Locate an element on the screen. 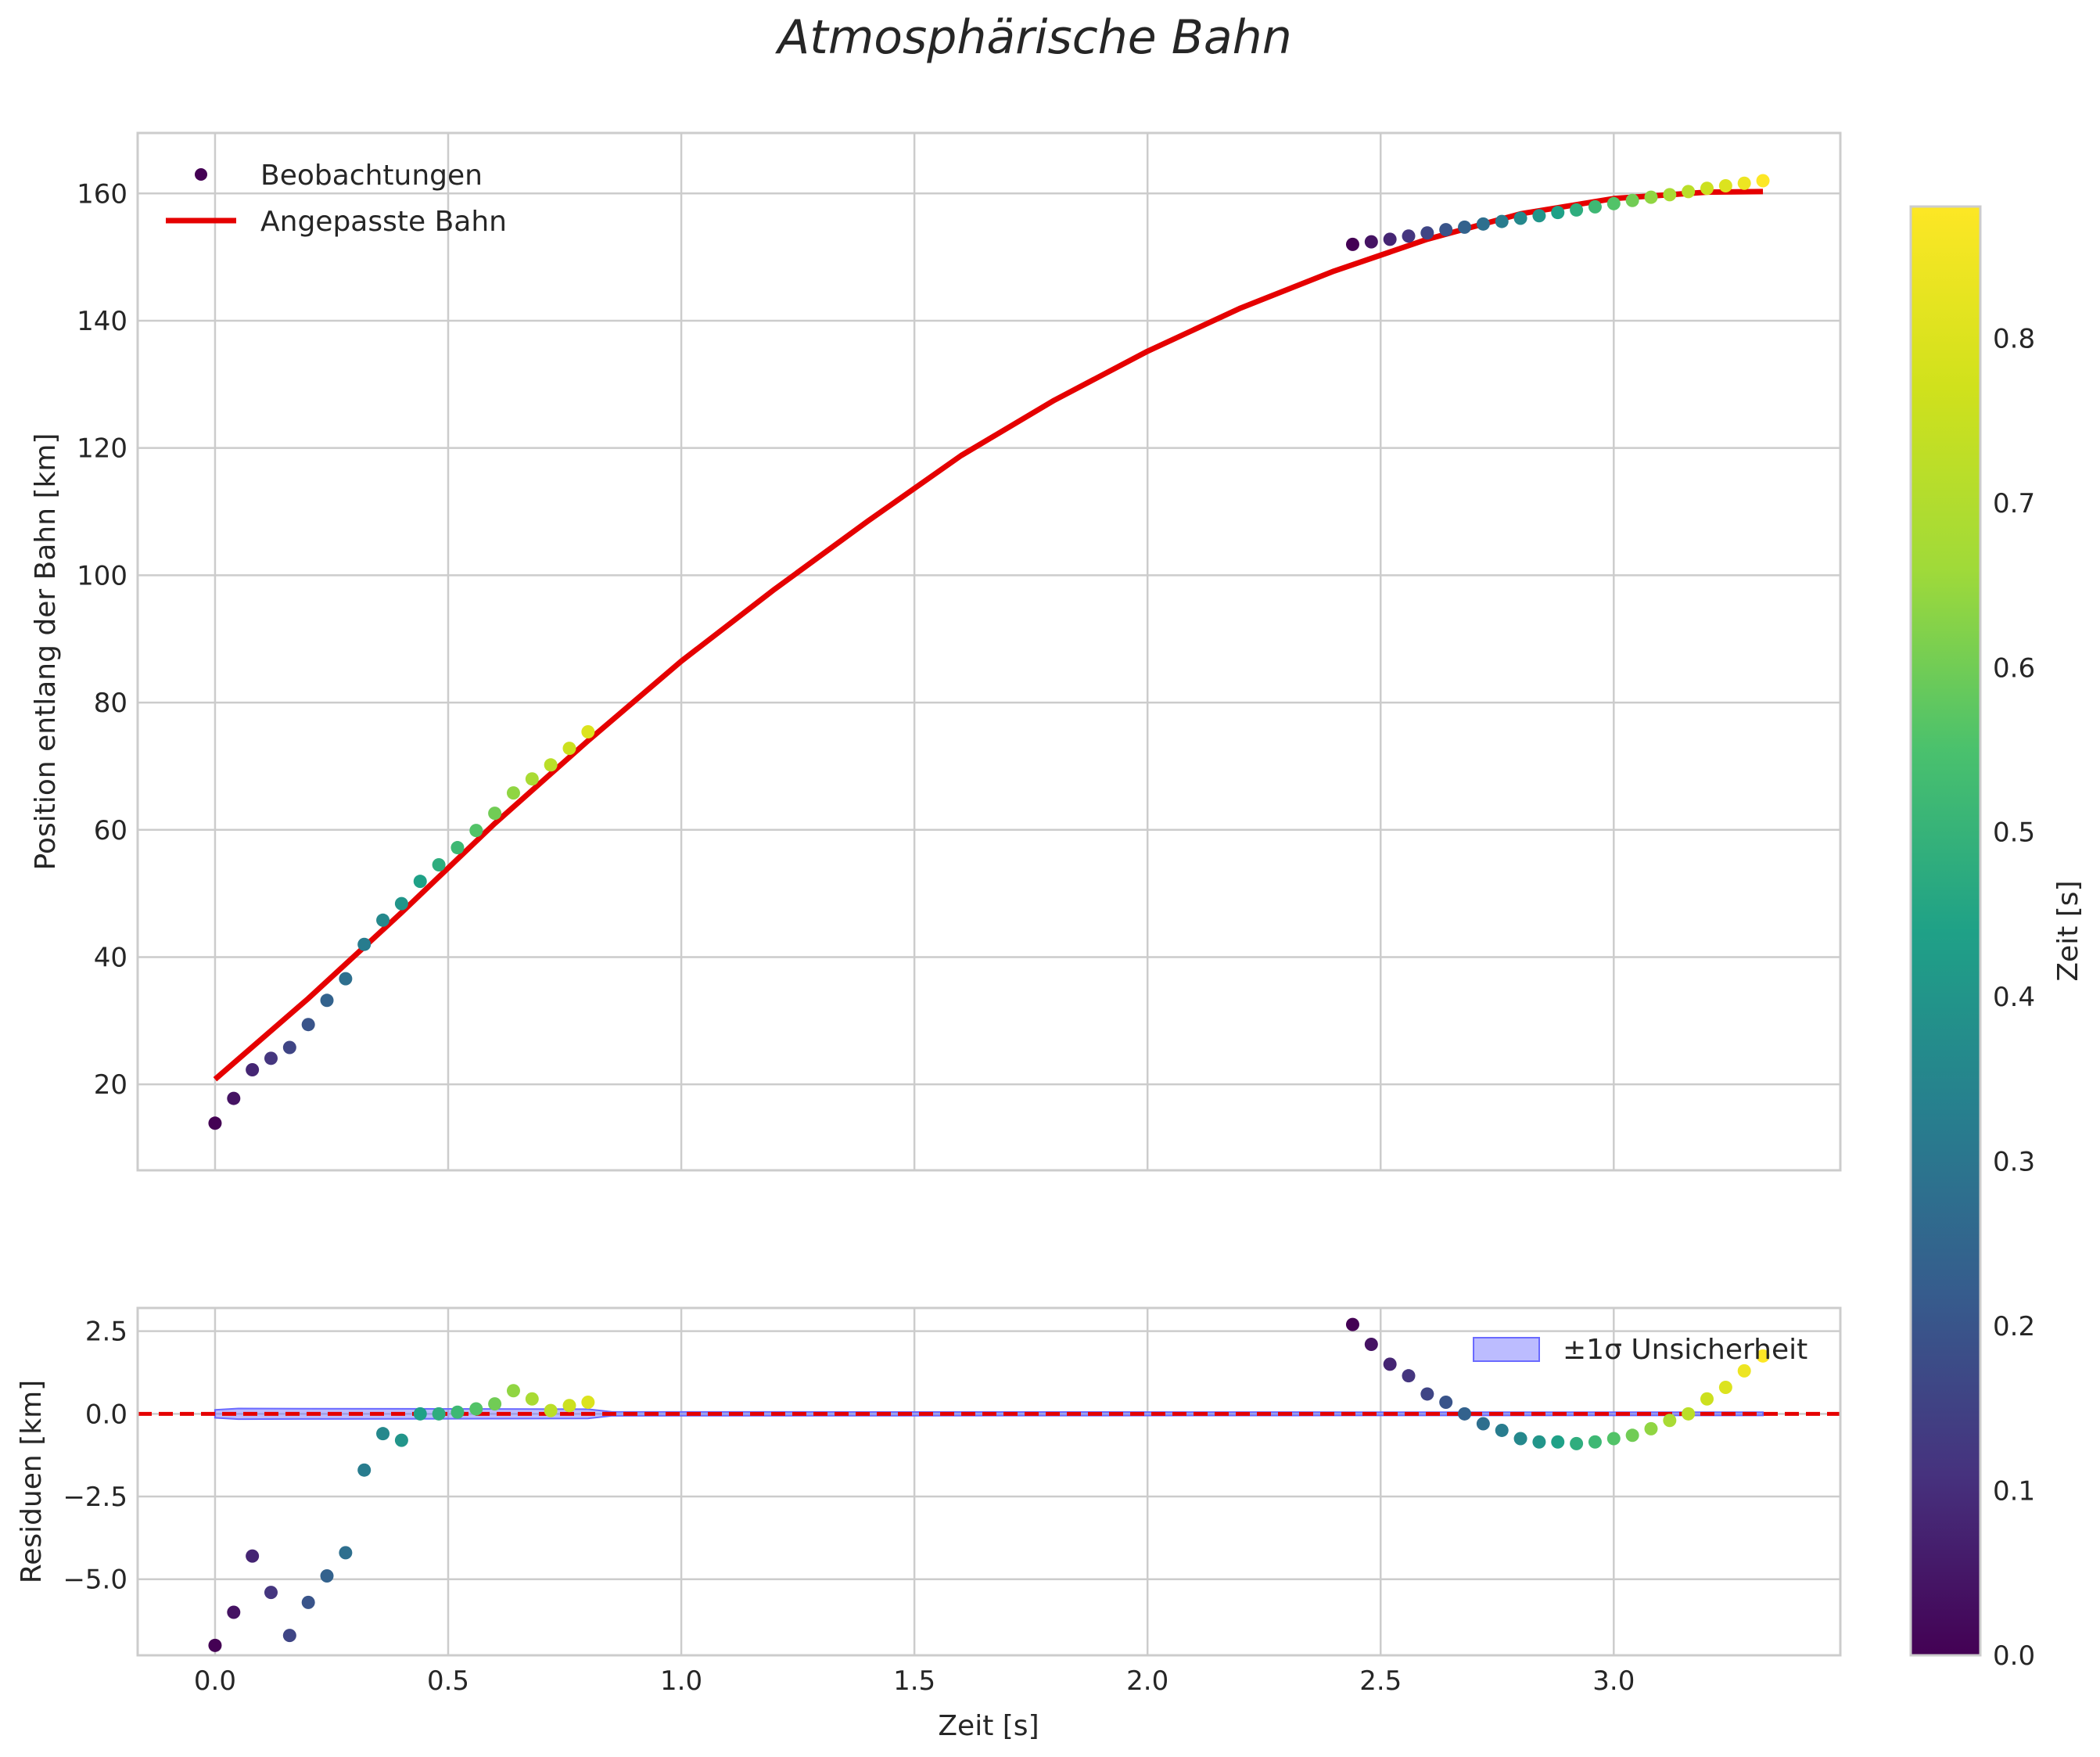 This screenshot has height=1757, width=2100. x-tick-label: 0.0 is located at coordinates (215, 1681).